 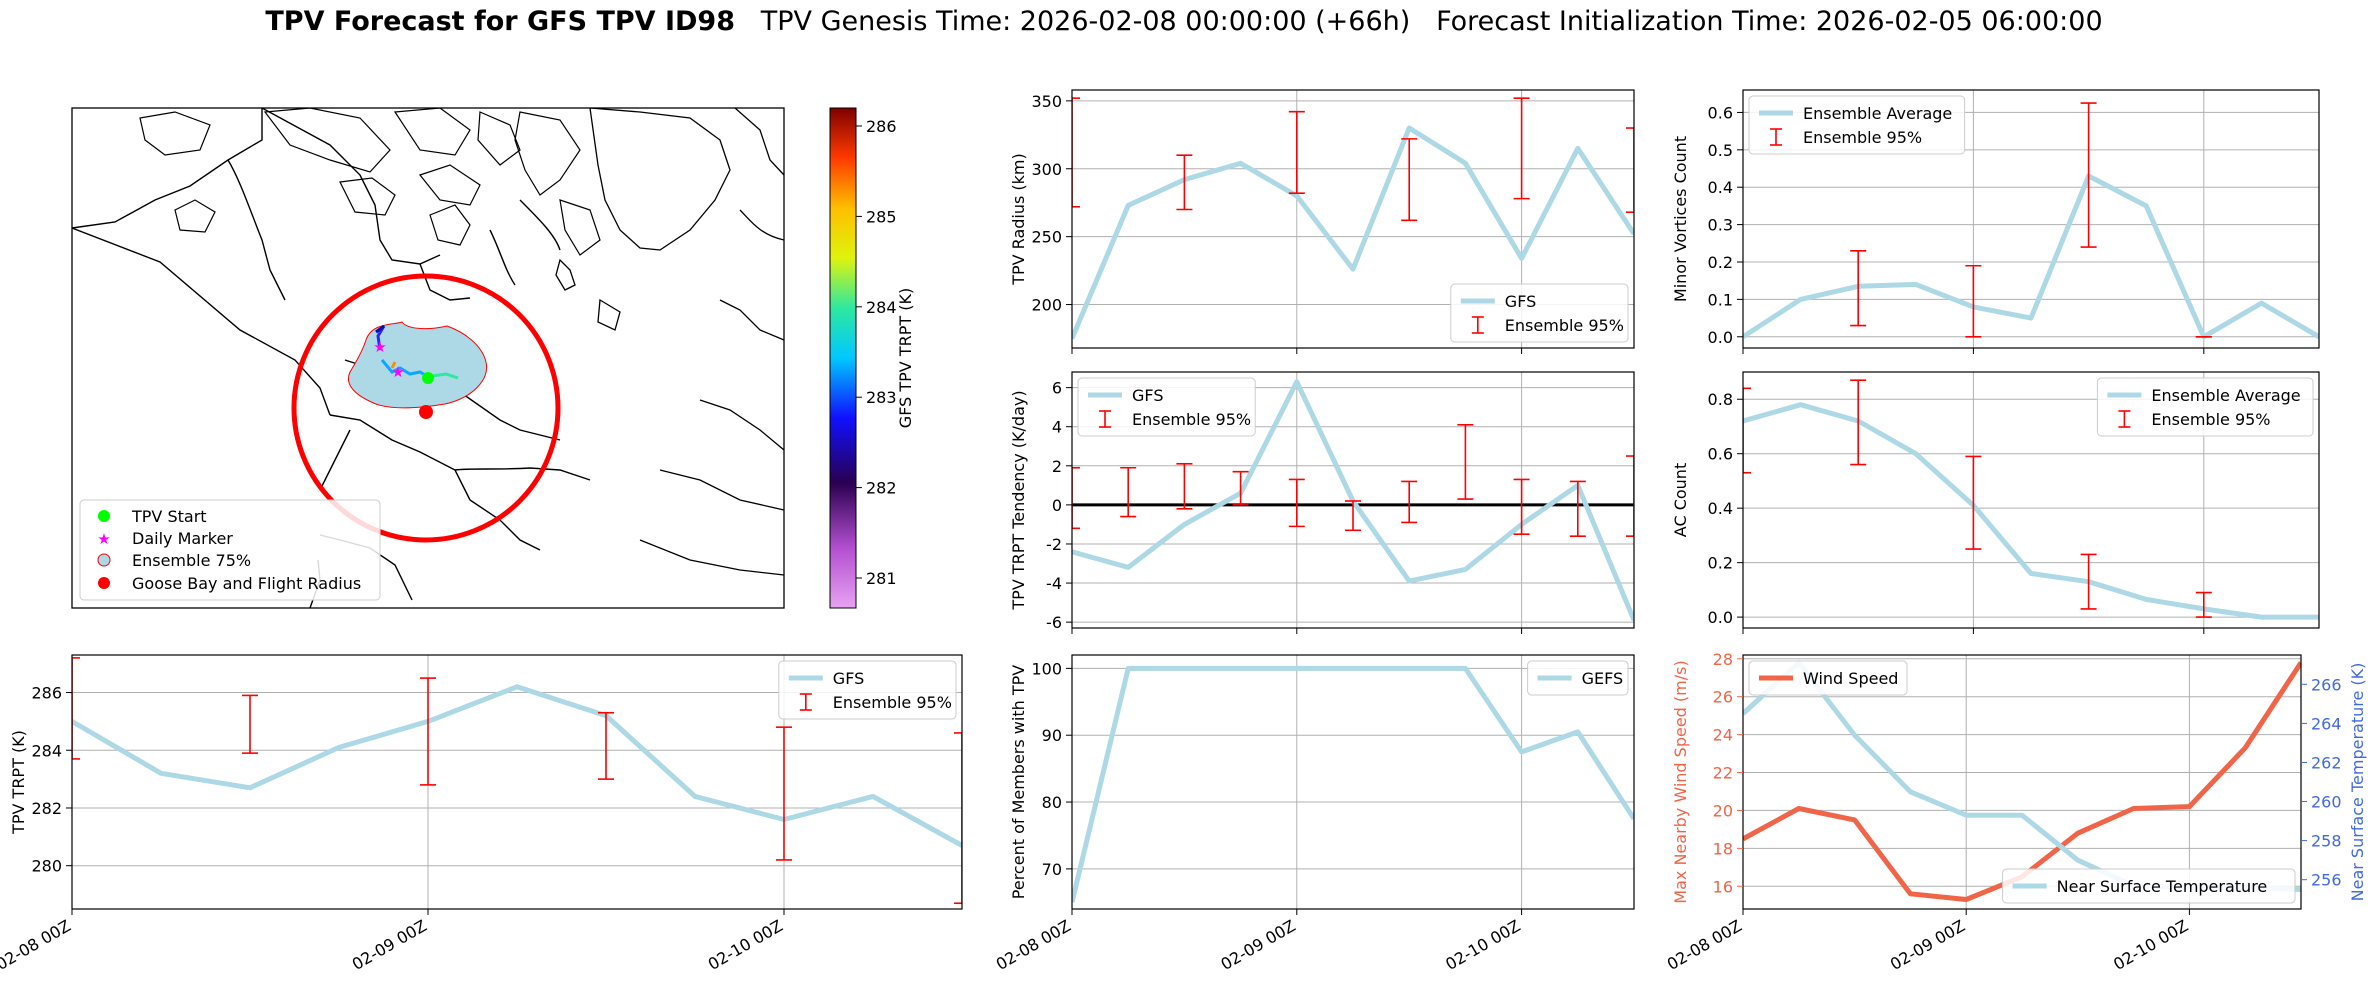 What do you see at coordinates (182, 538) in the screenshot?
I see `legend-daily-marker: Daily Marker` at bounding box center [182, 538].